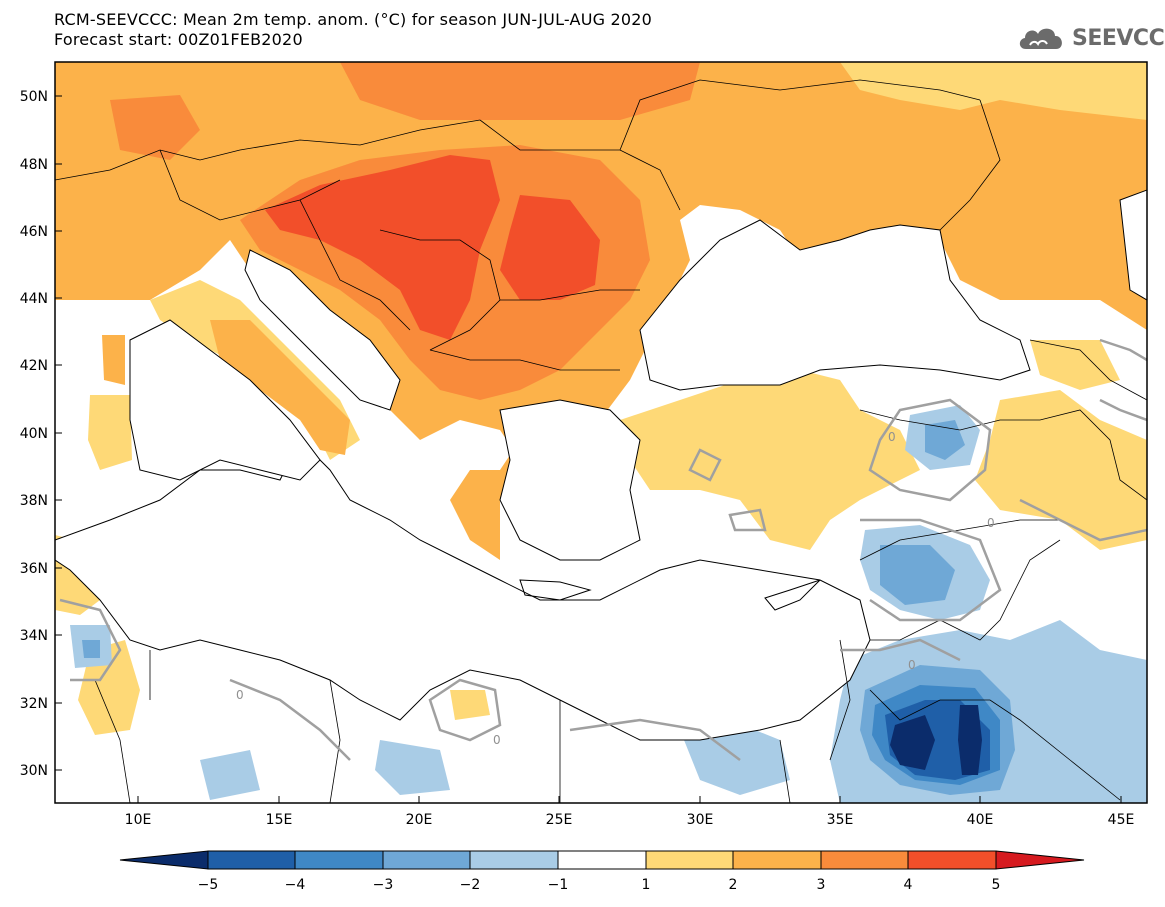 The image size is (1165, 907). Describe the element at coordinates (34, 569) in the screenshot. I see `lat-tick-label: 36N` at that location.